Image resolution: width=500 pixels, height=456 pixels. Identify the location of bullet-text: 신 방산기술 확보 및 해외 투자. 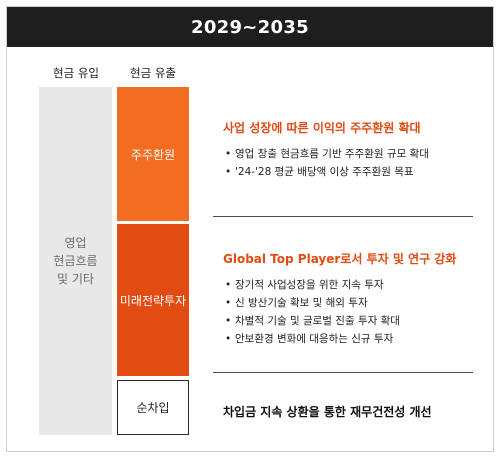
(301, 303).